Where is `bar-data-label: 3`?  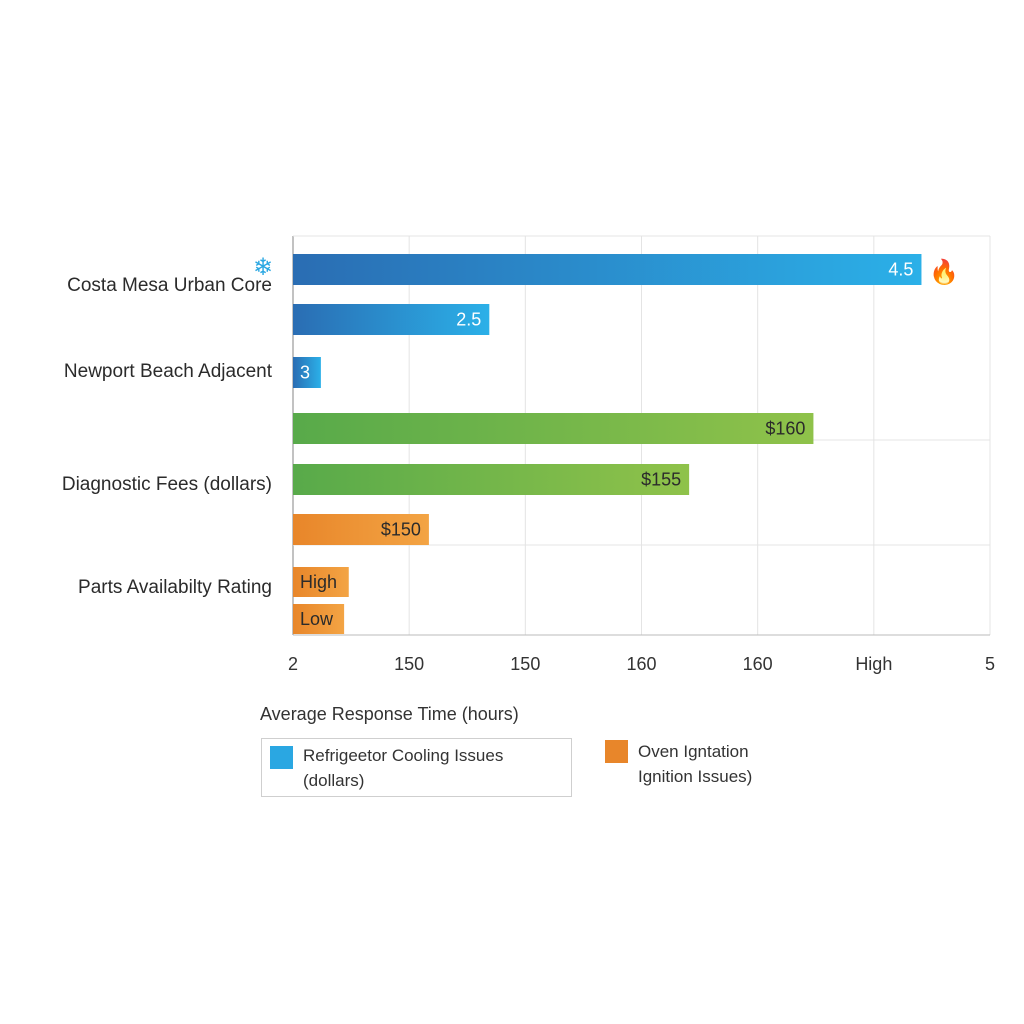 bar-data-label: 3 is located at coordinates (305, 373).